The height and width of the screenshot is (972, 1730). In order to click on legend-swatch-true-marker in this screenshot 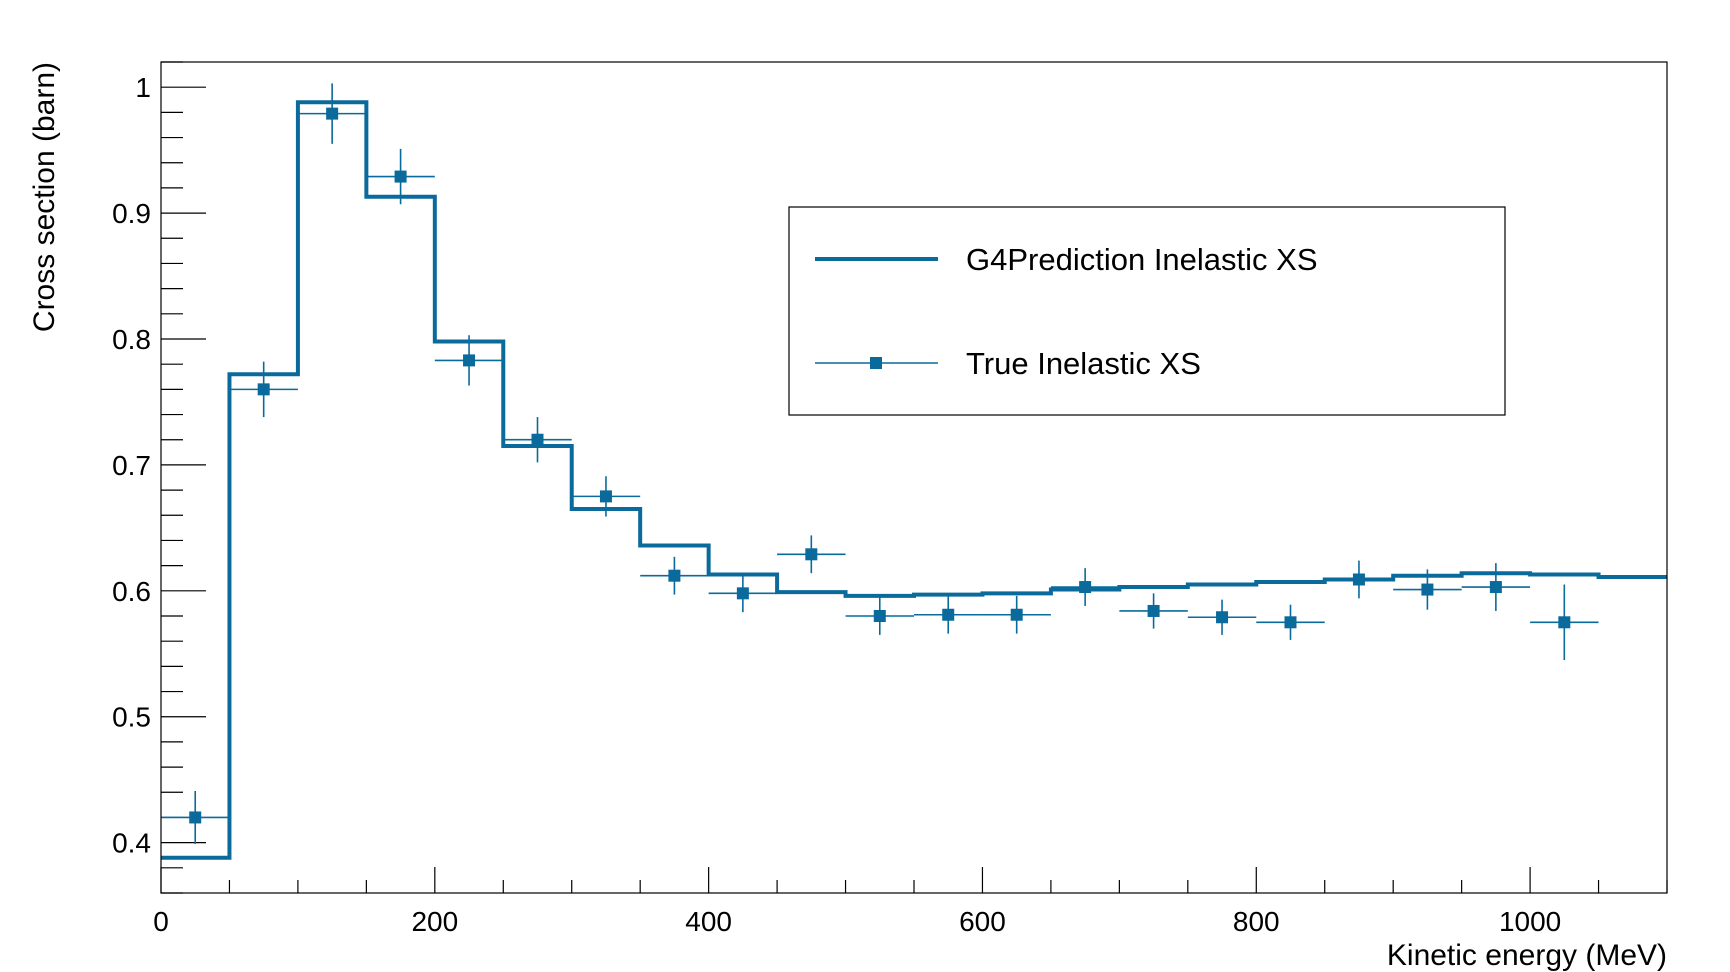, I will do `click(876, 363)`.